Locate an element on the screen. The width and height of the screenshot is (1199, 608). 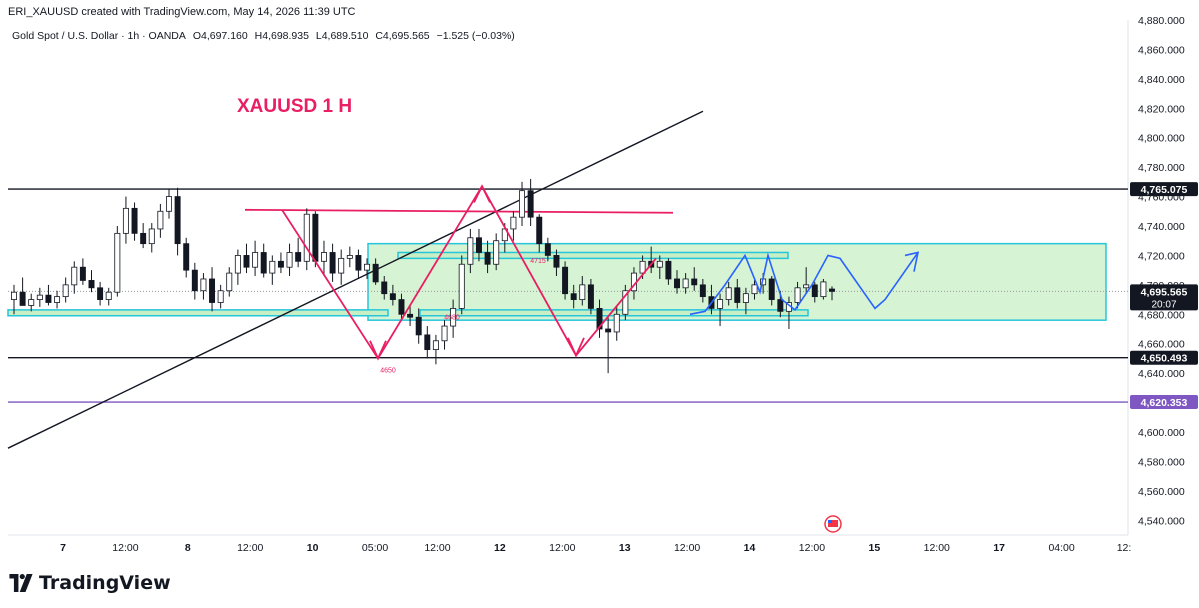
legend-low: L4,689.510 is located at coordinates (342, 36).